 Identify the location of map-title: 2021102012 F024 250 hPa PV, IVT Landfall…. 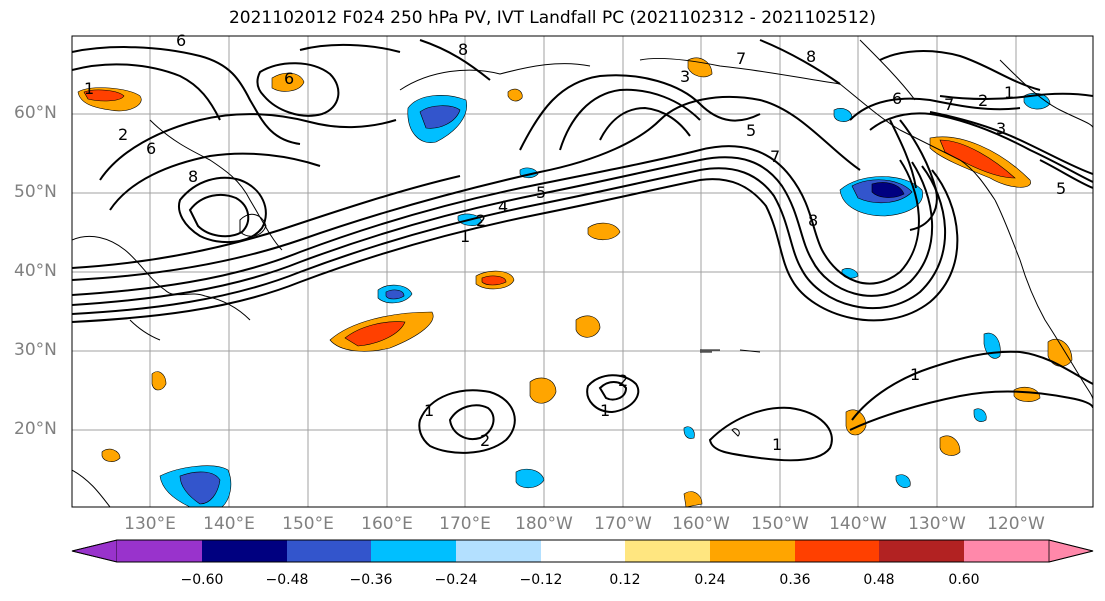
(552, 18).